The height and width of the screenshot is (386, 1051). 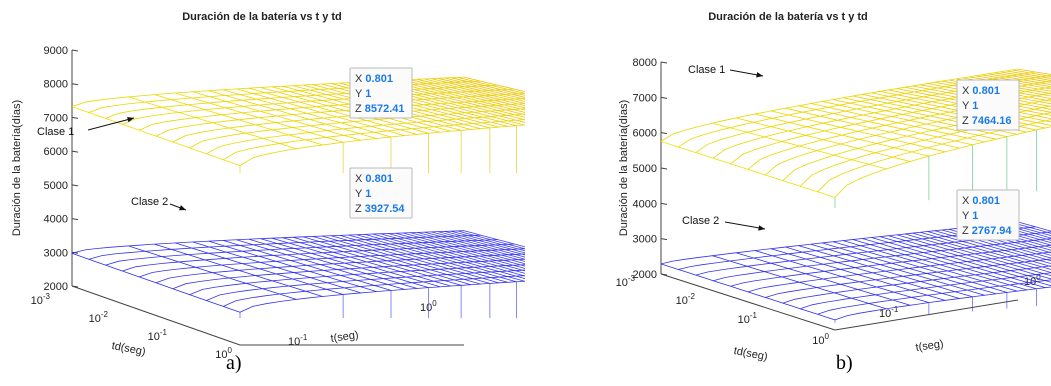 I want to click on series-arrow, so click(x=111, y=124).